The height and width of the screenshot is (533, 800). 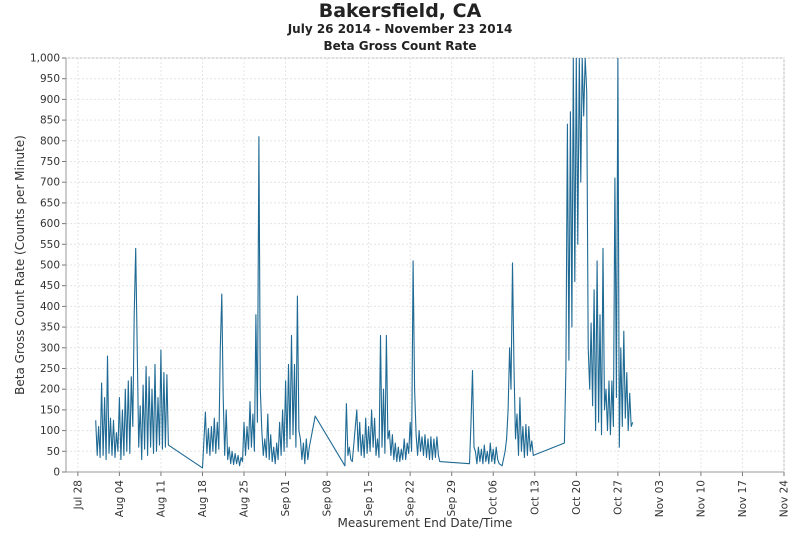 I want to click on x-tick-label: Aug 25, so click(x=245, y=498).